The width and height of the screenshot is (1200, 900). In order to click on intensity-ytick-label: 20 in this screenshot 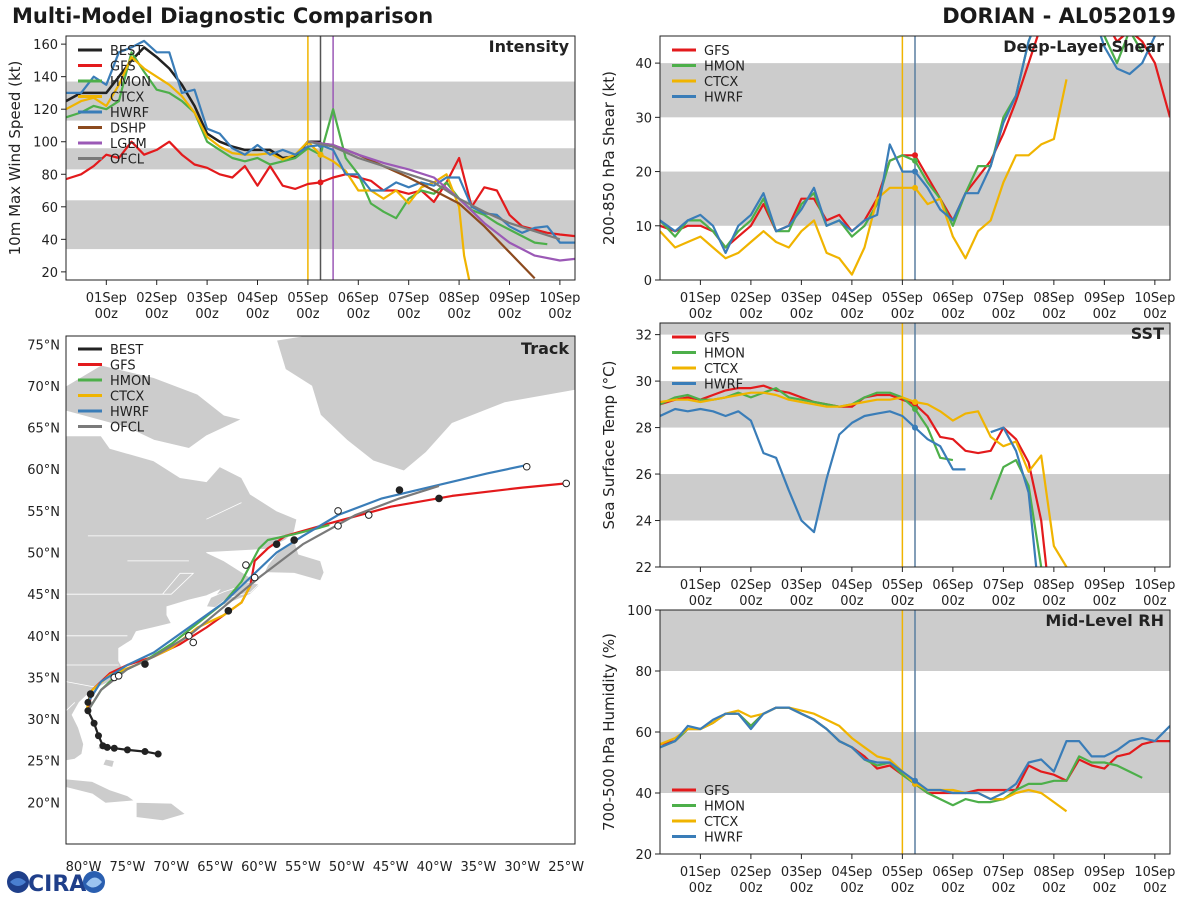, I will do `click(49, 273)`.